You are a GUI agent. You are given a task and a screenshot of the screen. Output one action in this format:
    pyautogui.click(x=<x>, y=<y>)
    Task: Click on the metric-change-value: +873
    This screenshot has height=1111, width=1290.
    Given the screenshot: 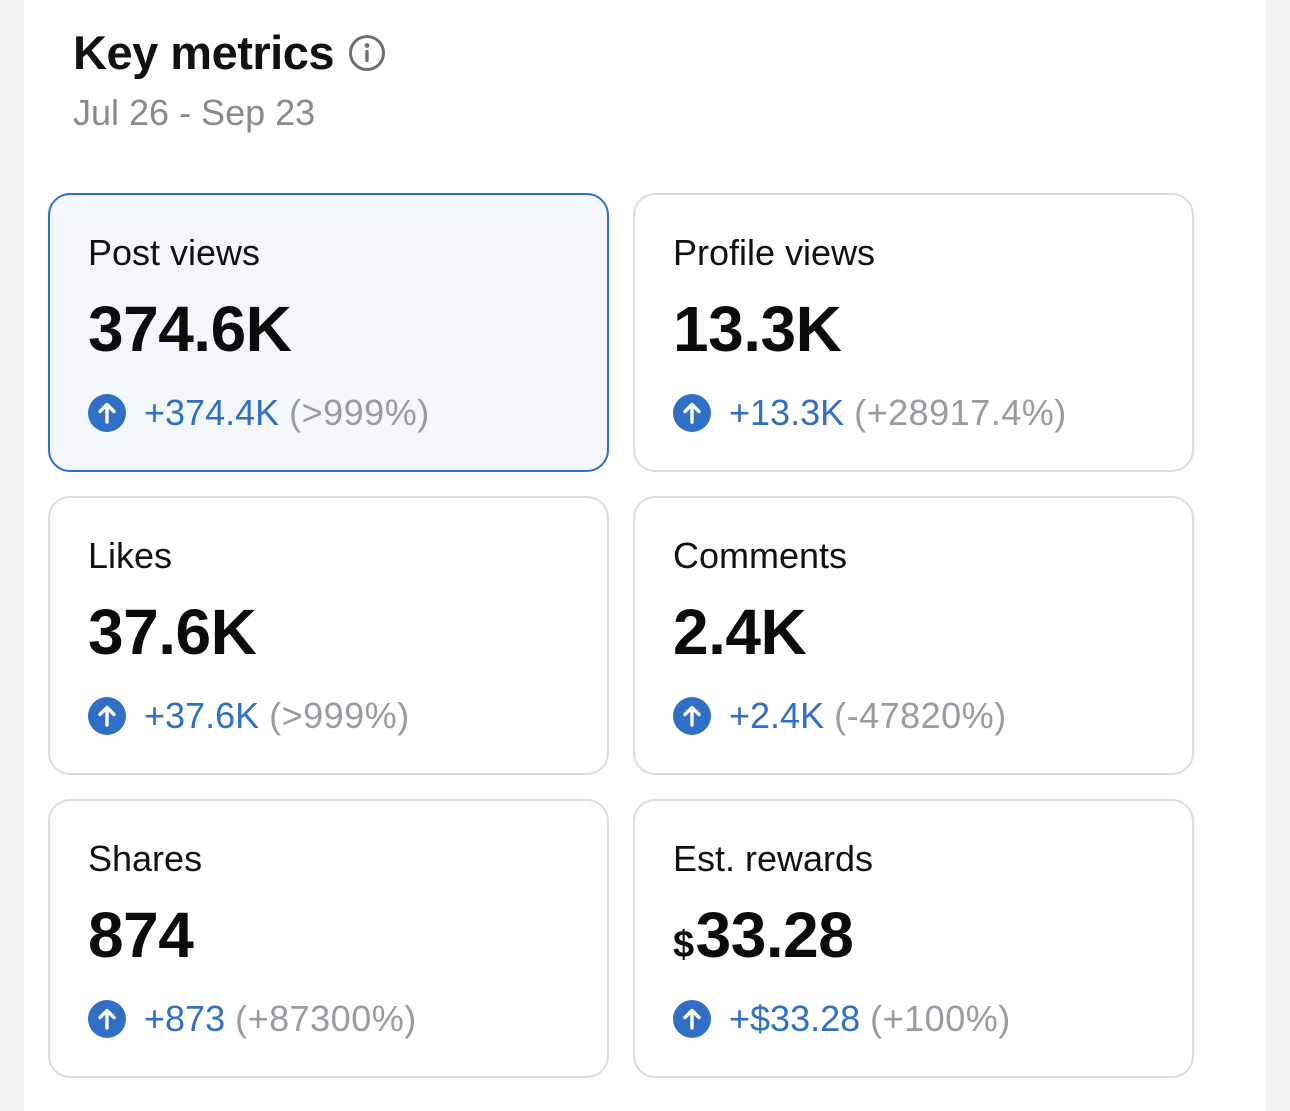 What is the action you would take?
    pyautogui.click(x=185, y=1018)
    